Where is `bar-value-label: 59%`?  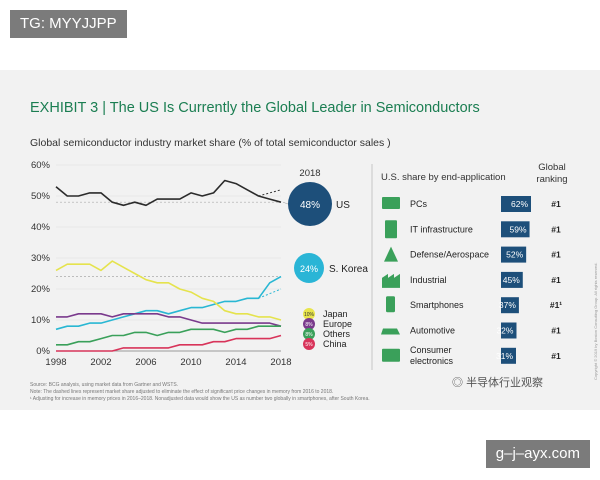
bar-value-label: 59% is located at coordinates (518, 229).